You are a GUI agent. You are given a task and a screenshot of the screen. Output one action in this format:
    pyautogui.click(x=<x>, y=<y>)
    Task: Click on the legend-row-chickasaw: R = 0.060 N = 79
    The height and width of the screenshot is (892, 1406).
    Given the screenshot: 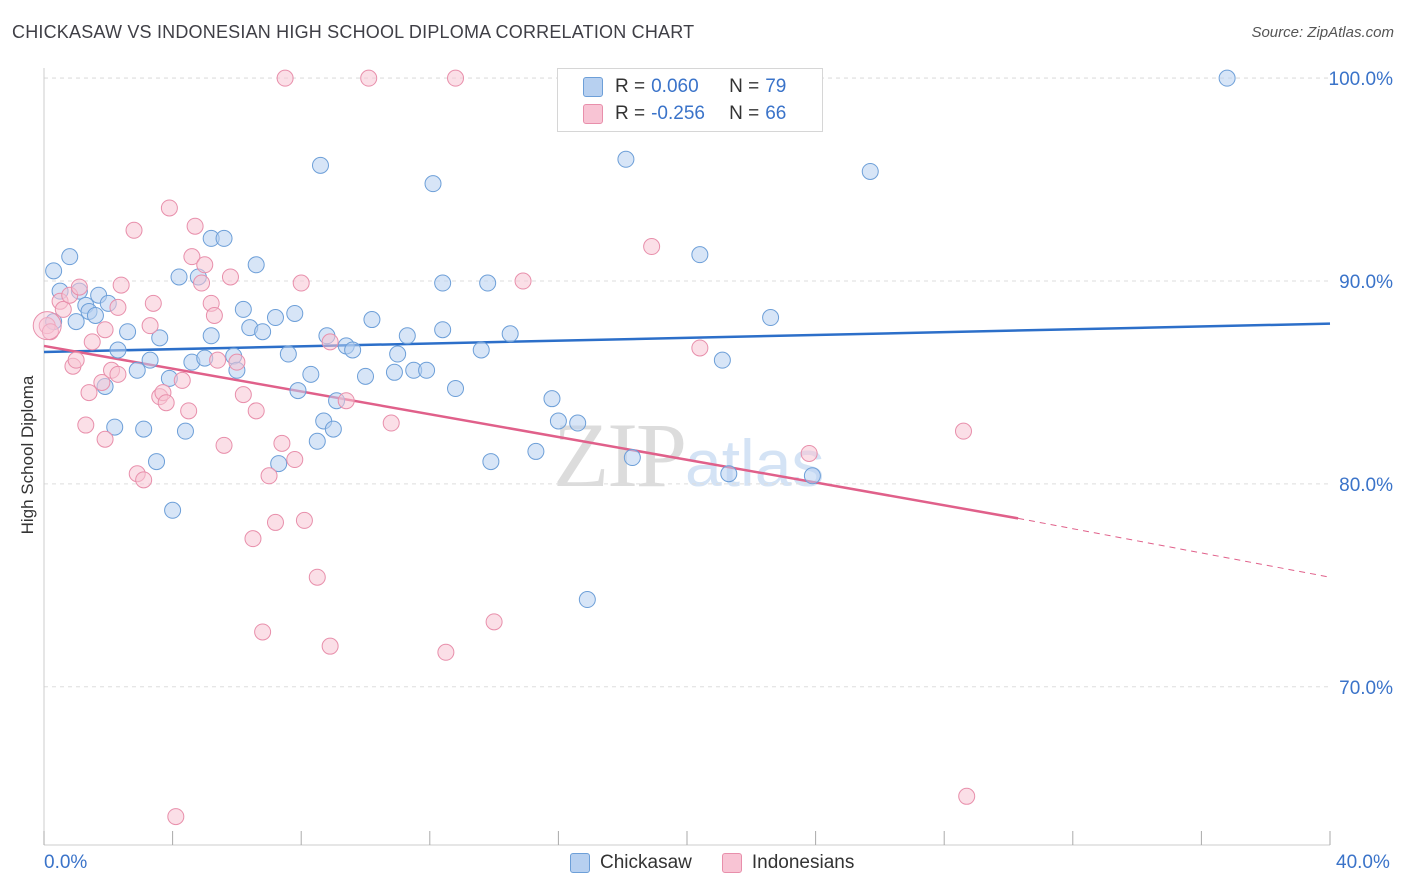 What is the action you would take?
    pyautogui.click(x=684, y=87)
    